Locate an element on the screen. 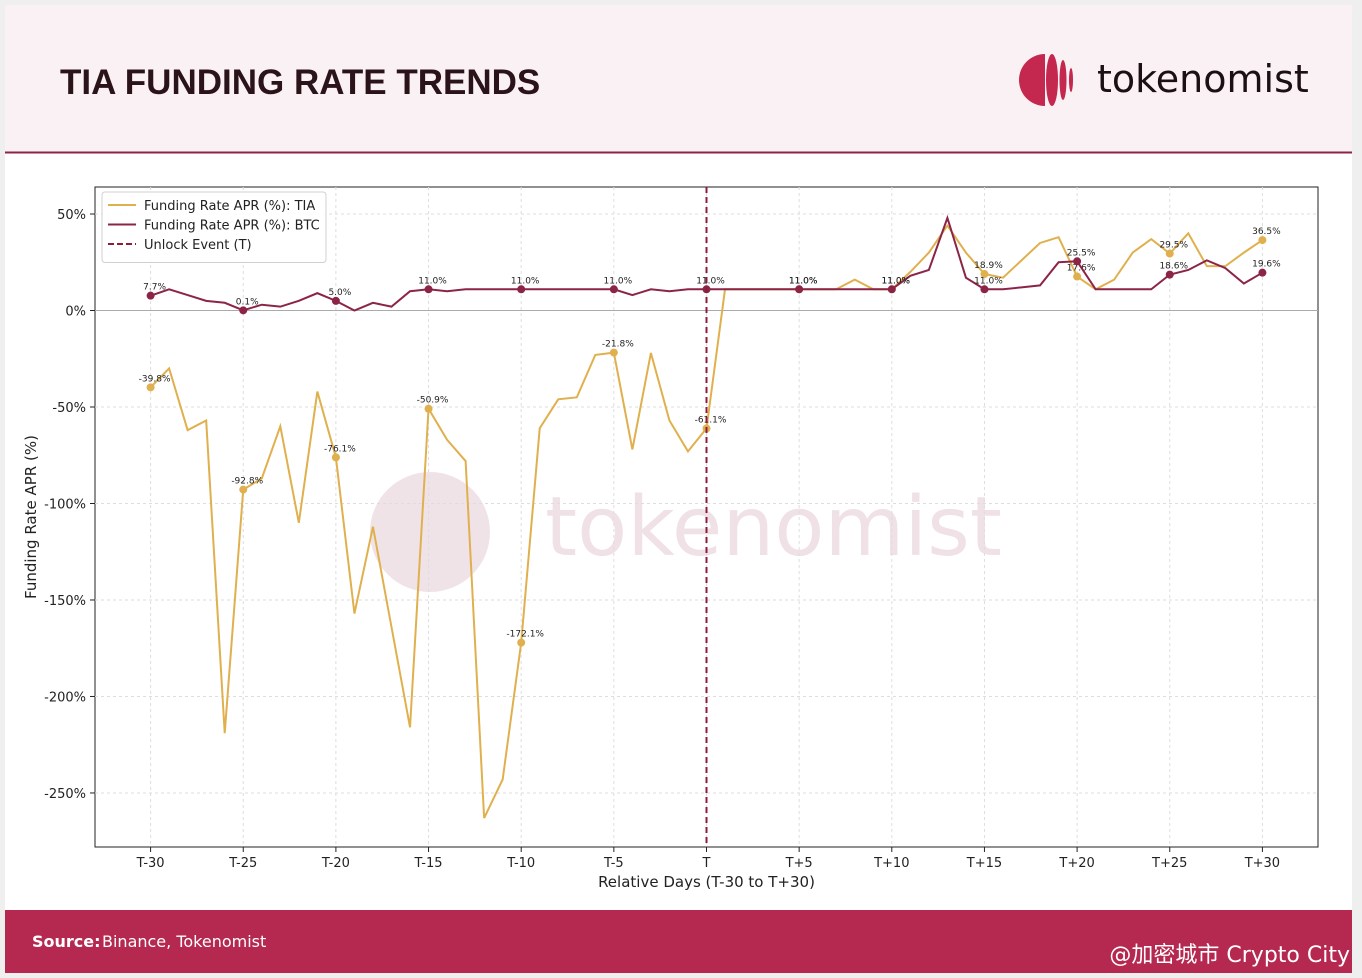 The width and height of the screenshot is (1362, 978). x-axis-label: Relative Days (T-30 to T+30) is located at coordinates (706, 882).